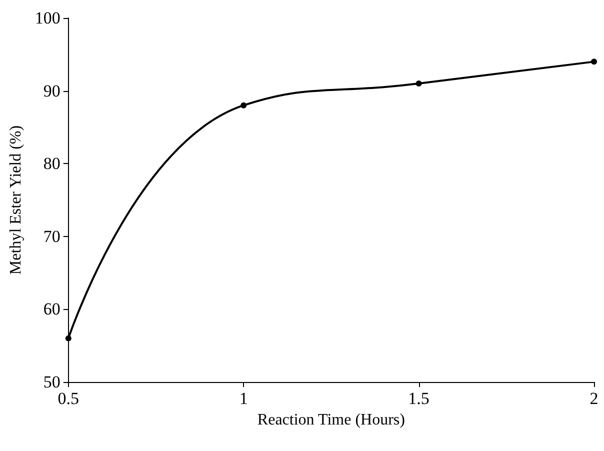 This screenshot has width=604, height=451. What do you see at coordinates (69, 398) in the screenshot?
I see `x-tick-label: 0.5` at bounding box center [69, 398].